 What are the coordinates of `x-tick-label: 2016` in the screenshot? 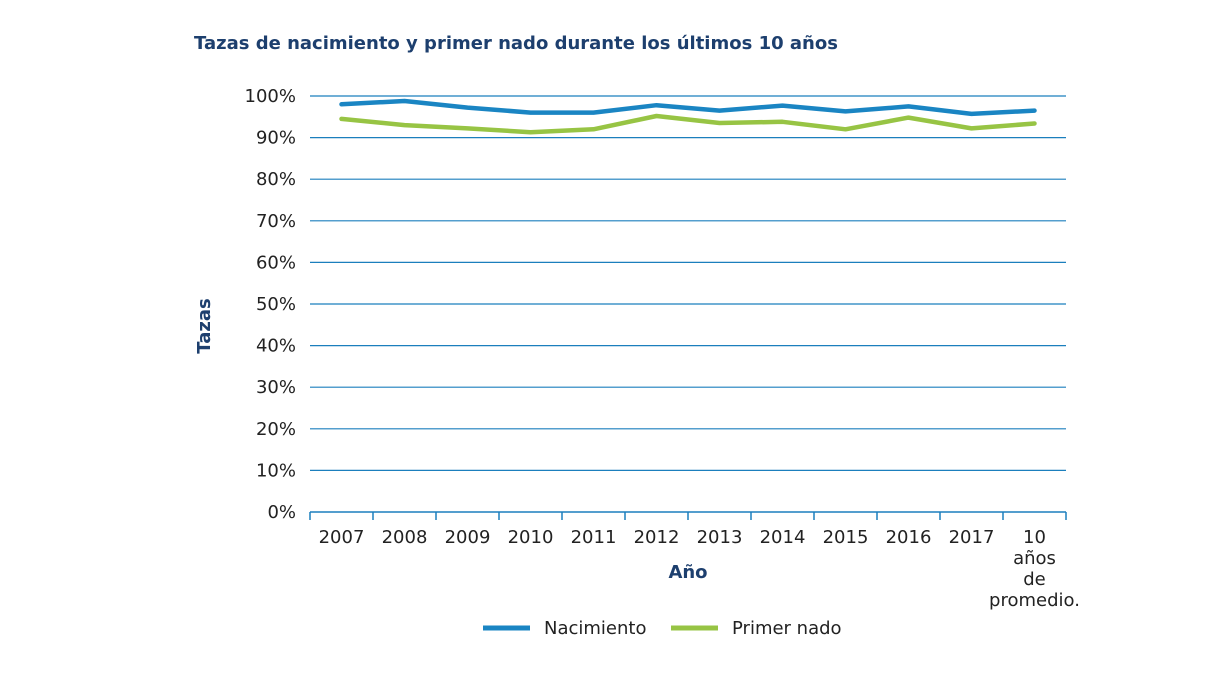 It's located at (909, 537).